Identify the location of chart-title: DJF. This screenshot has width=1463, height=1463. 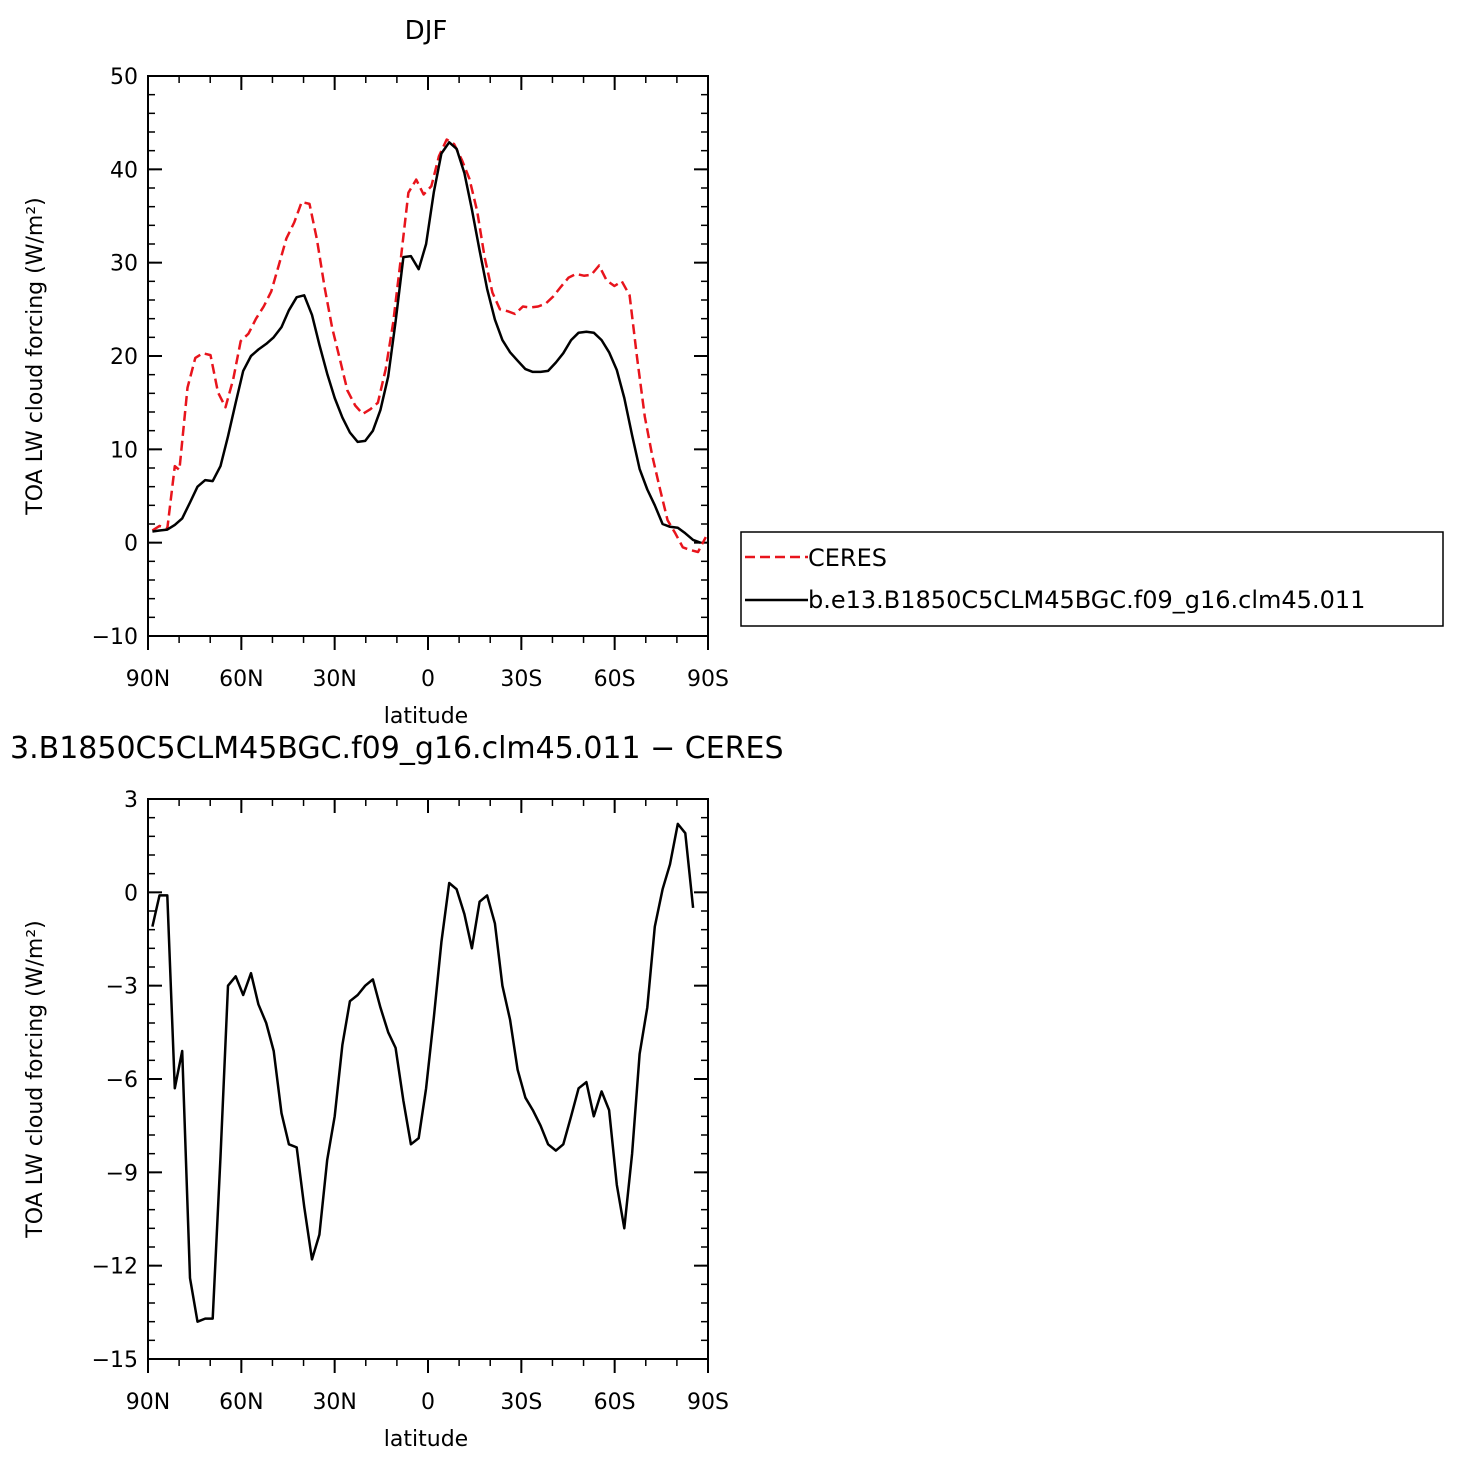
(426, 31).